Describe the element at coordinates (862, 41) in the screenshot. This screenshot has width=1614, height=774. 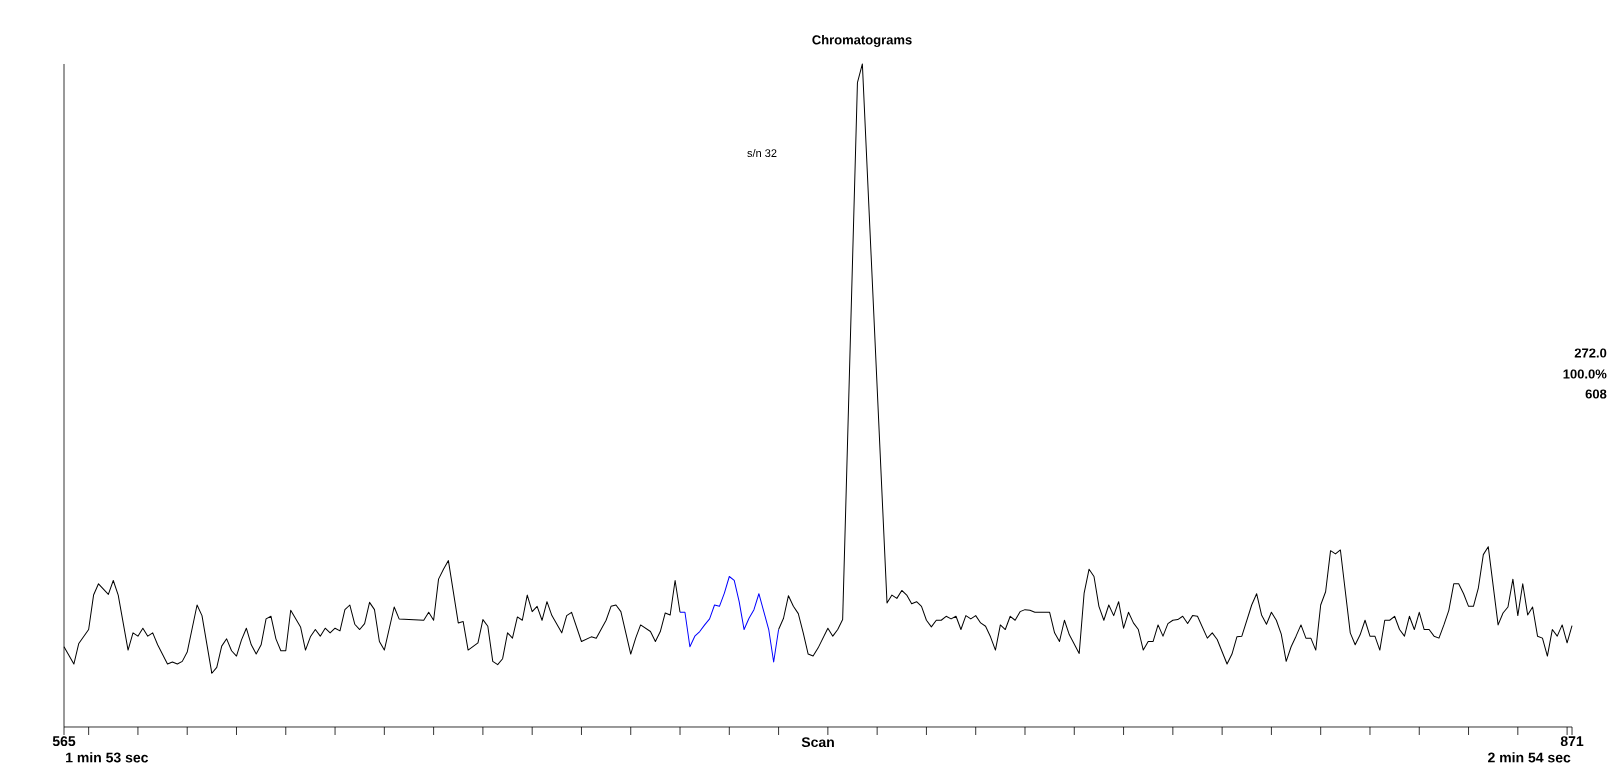
I see `chart-title: Chromatograms` at that location.